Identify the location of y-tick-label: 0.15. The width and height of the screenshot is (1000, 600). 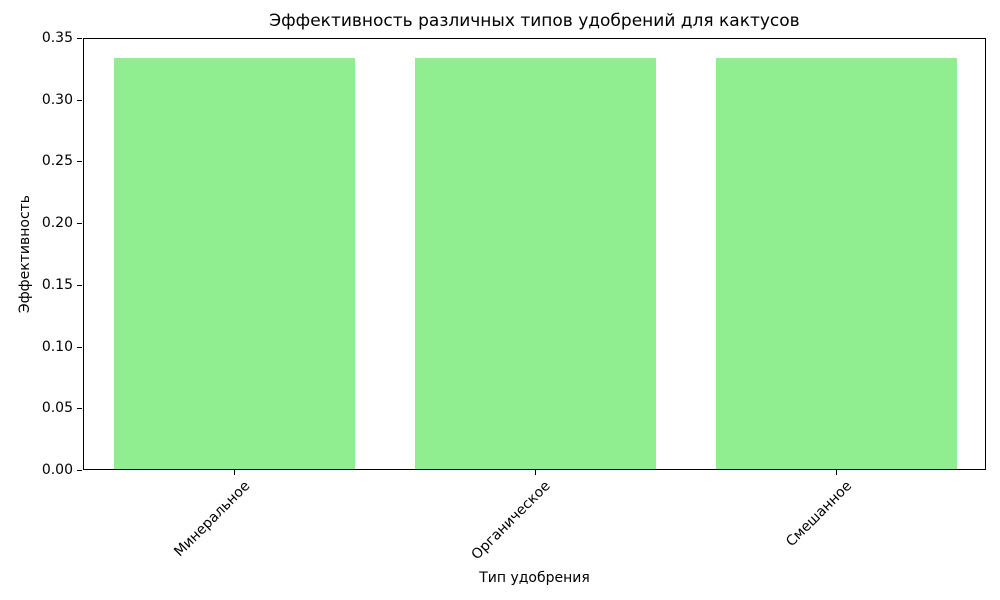
(57, 284).